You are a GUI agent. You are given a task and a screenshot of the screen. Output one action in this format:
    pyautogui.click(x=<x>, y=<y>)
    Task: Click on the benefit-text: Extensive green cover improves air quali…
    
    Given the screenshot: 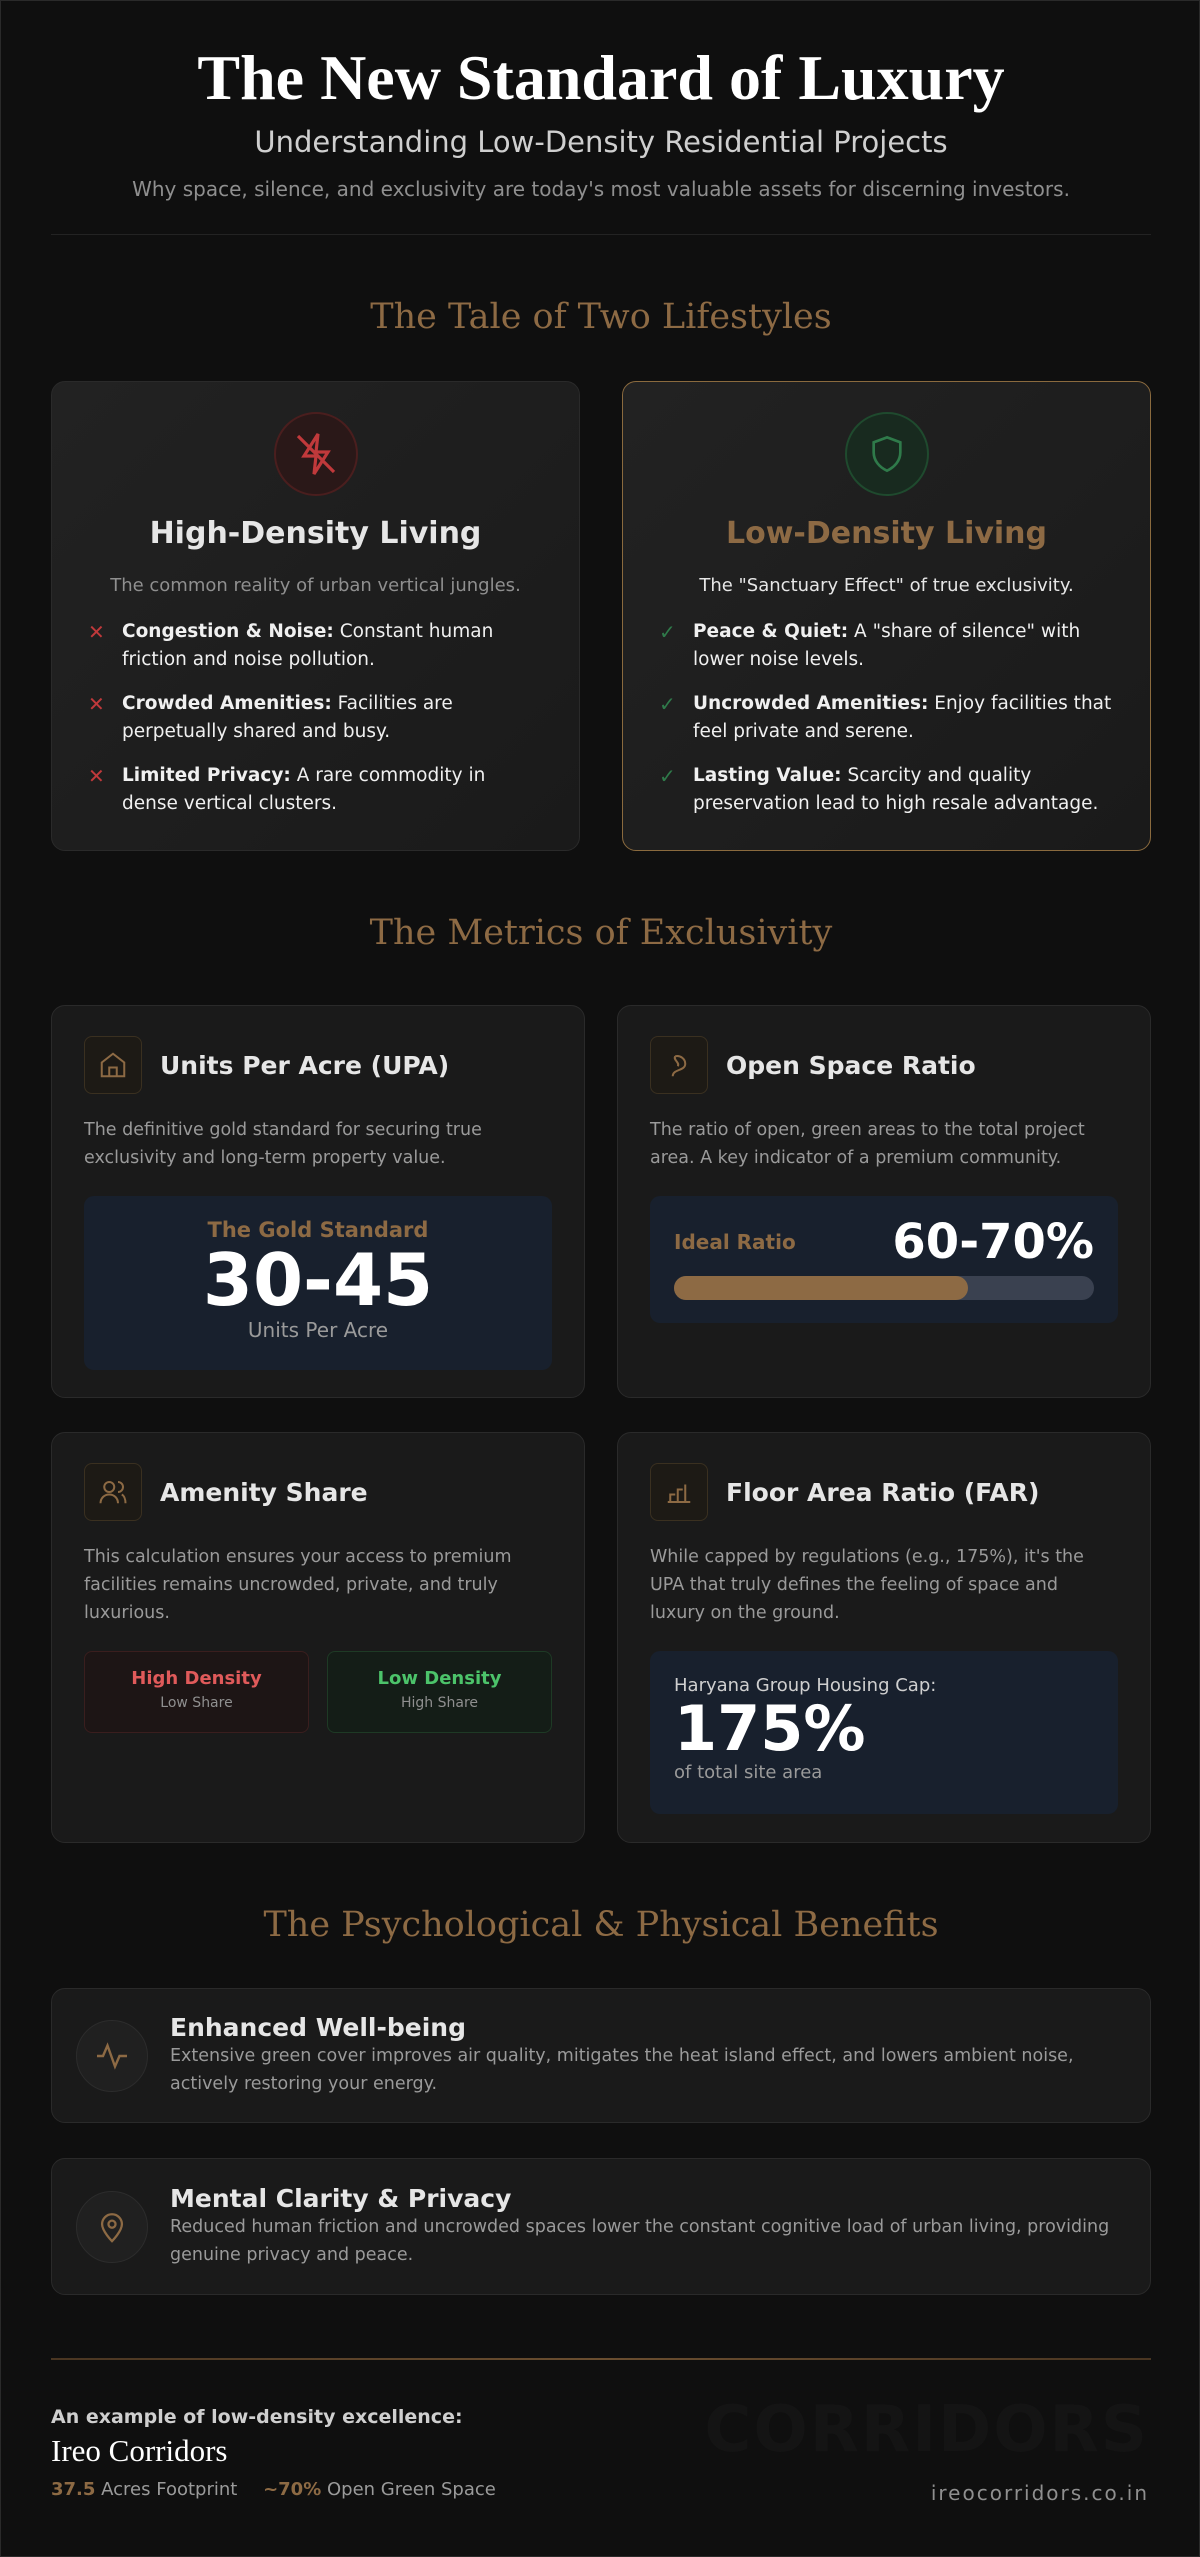 What is the action you would take?
    pyautogui.click(x=622, y=2070)
    